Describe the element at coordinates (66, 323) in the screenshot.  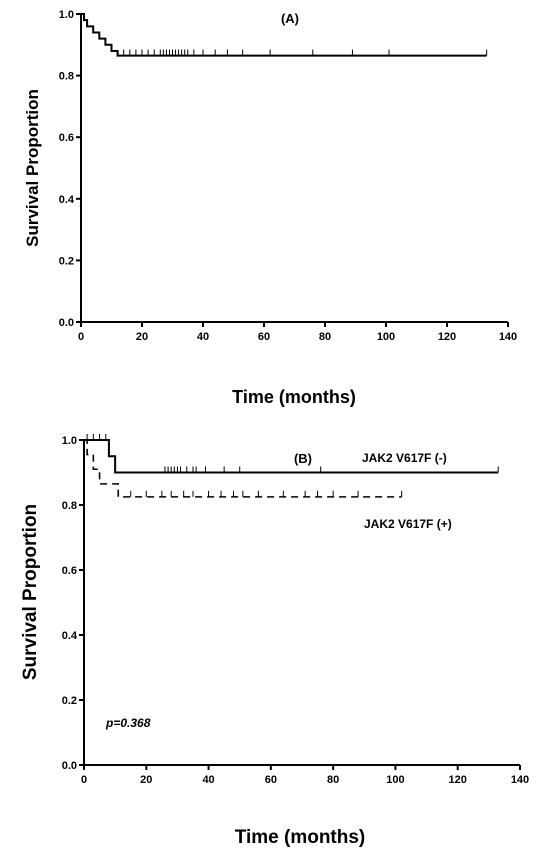
I see `panel-a-y-tick-label: 0.0` at that location.